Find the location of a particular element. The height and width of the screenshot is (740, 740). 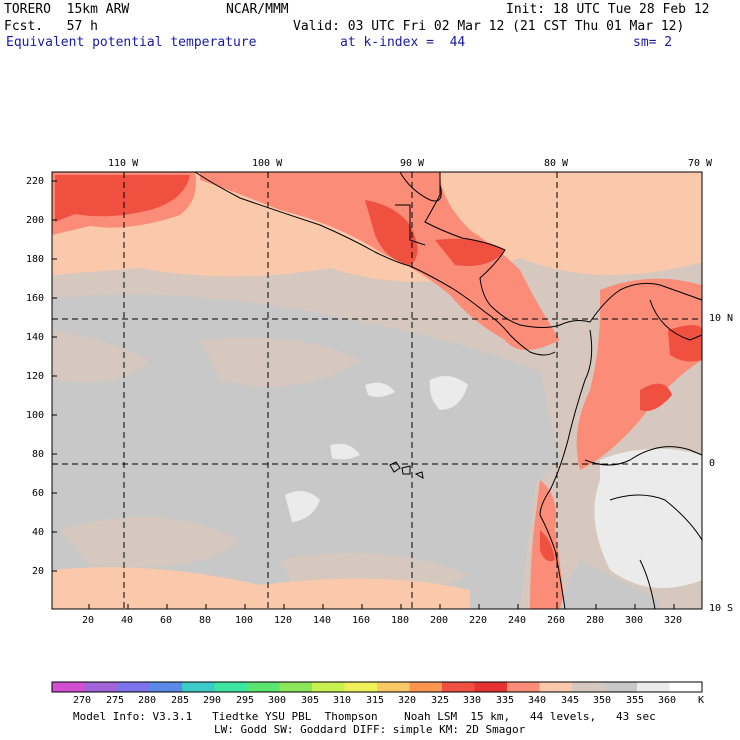

warm-land-central-america is located at coordinates (380, 261).